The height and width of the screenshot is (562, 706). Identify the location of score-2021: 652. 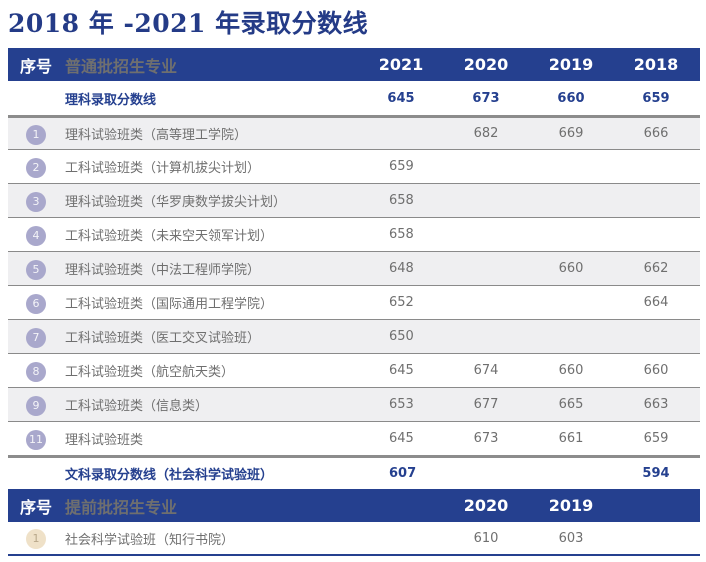
(401, 302).